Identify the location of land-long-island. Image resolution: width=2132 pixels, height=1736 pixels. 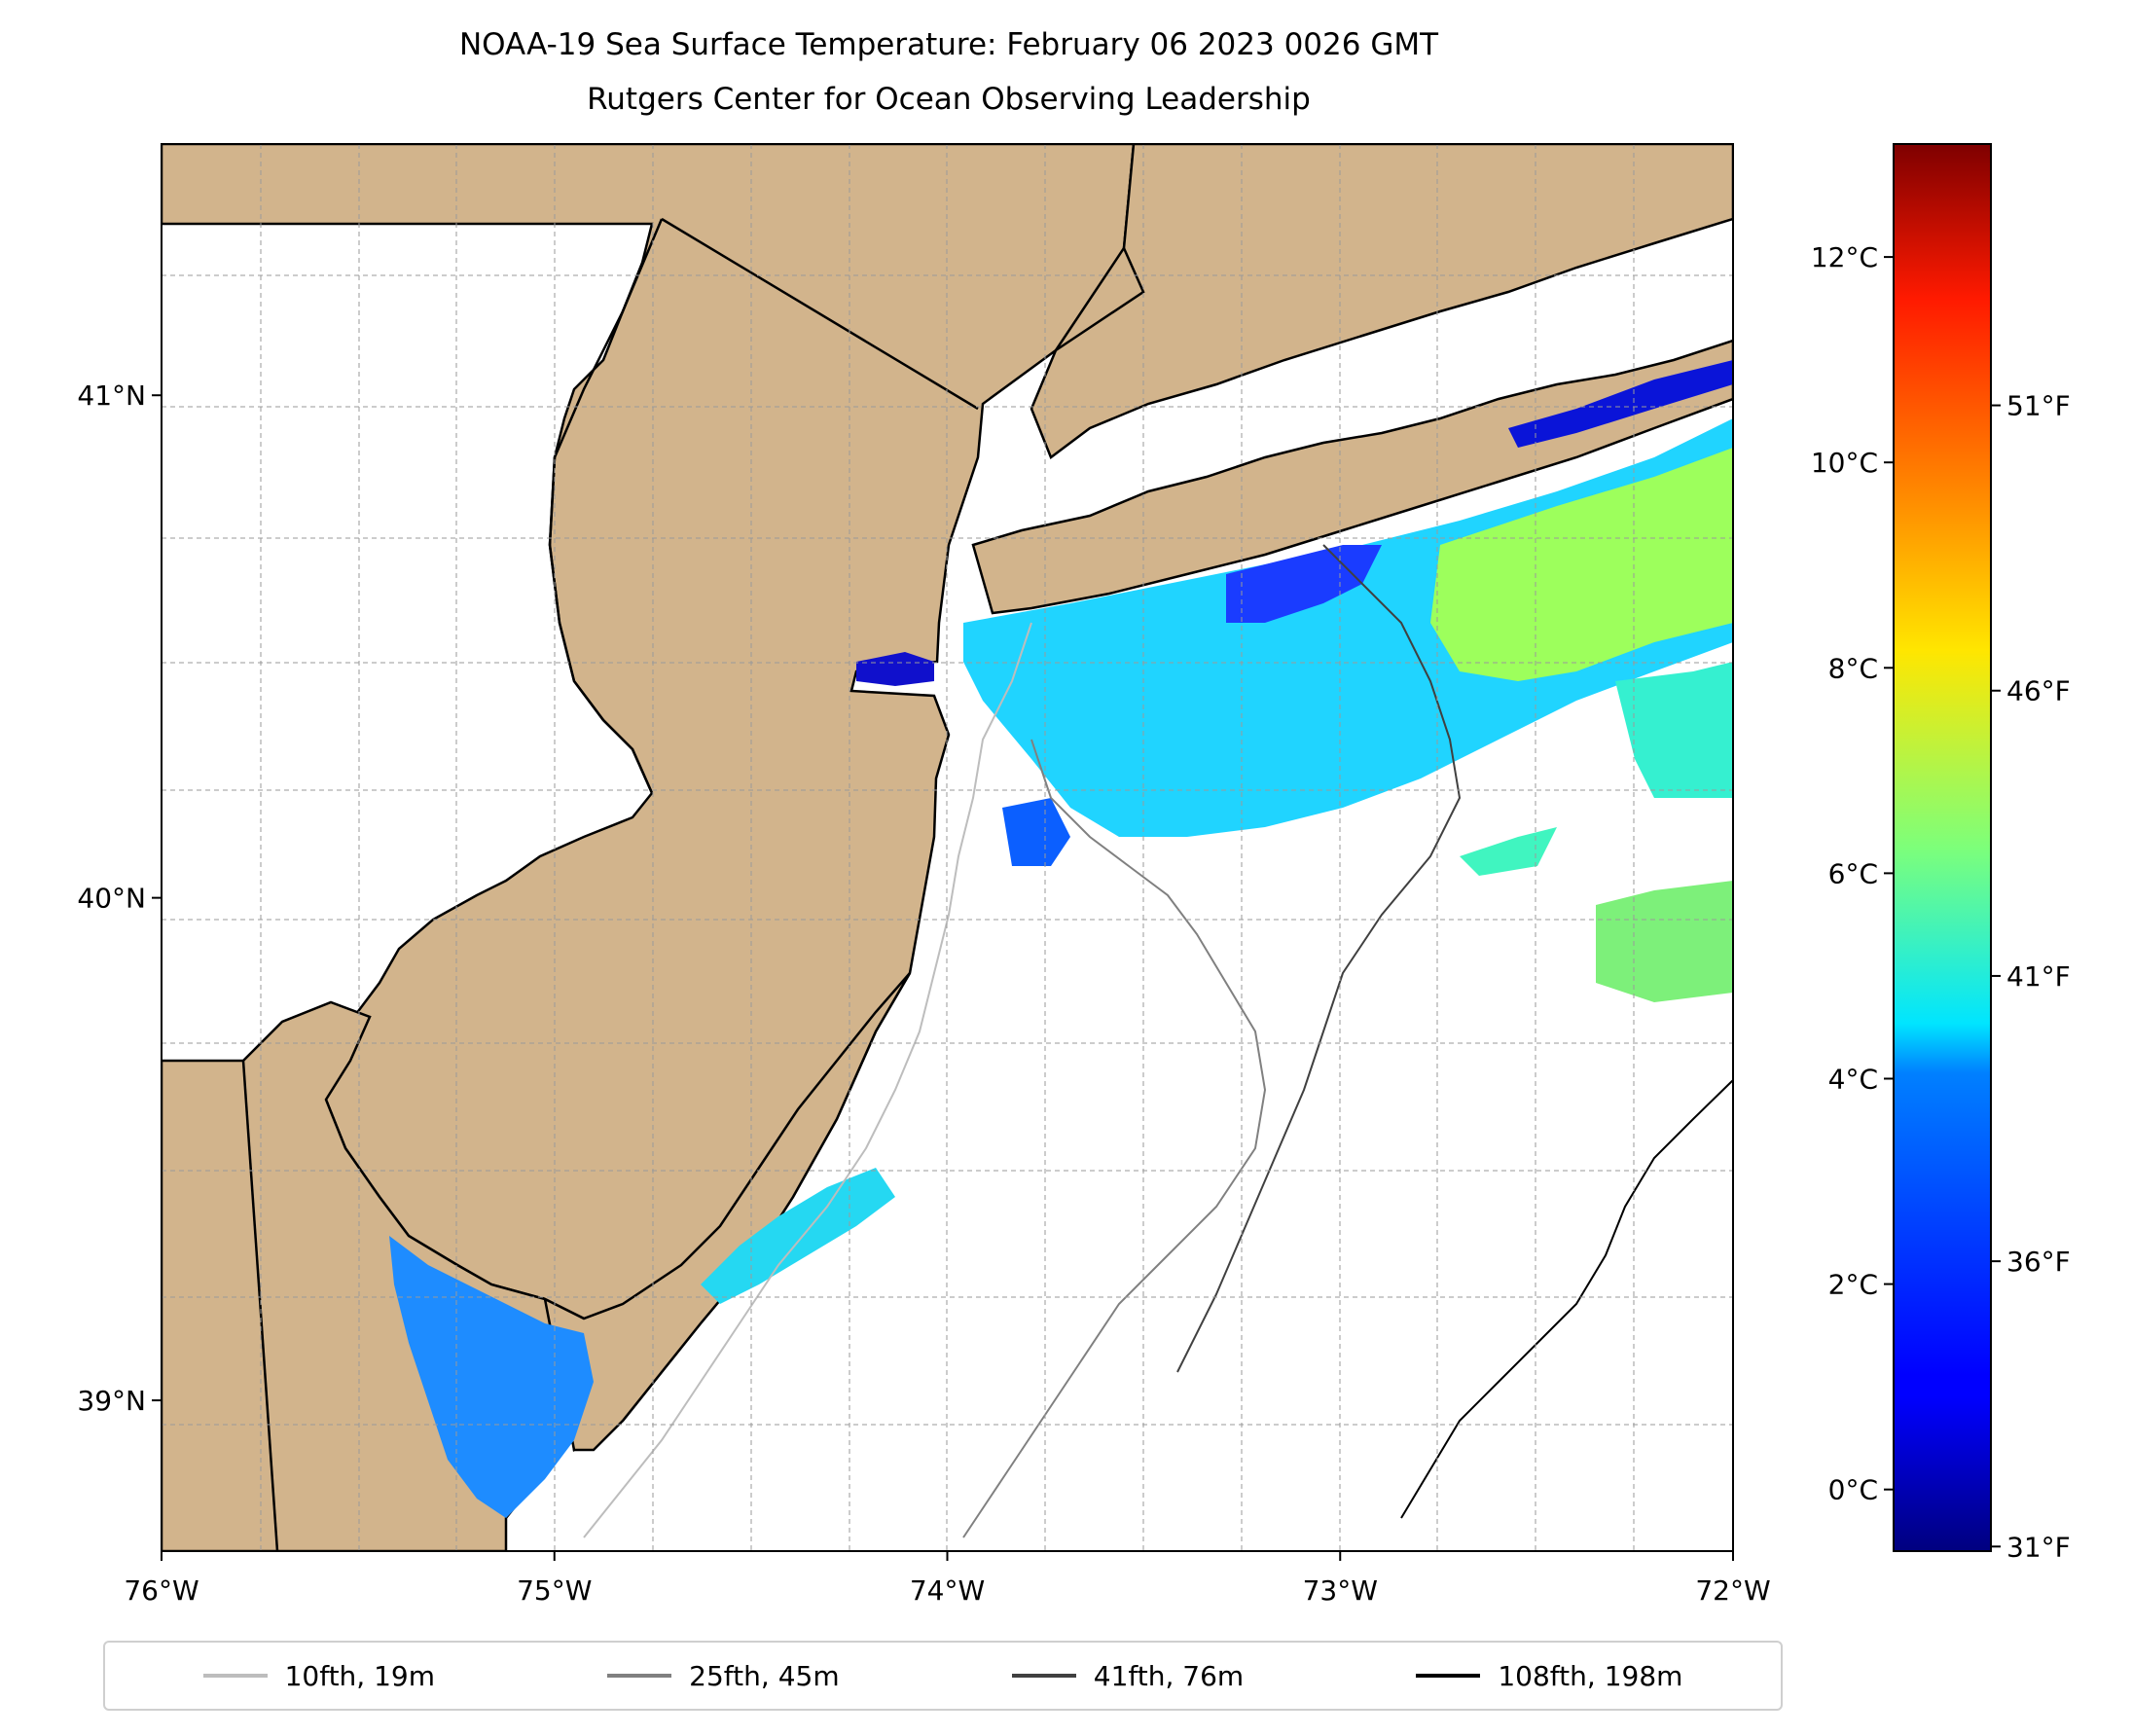
(1352, 477).